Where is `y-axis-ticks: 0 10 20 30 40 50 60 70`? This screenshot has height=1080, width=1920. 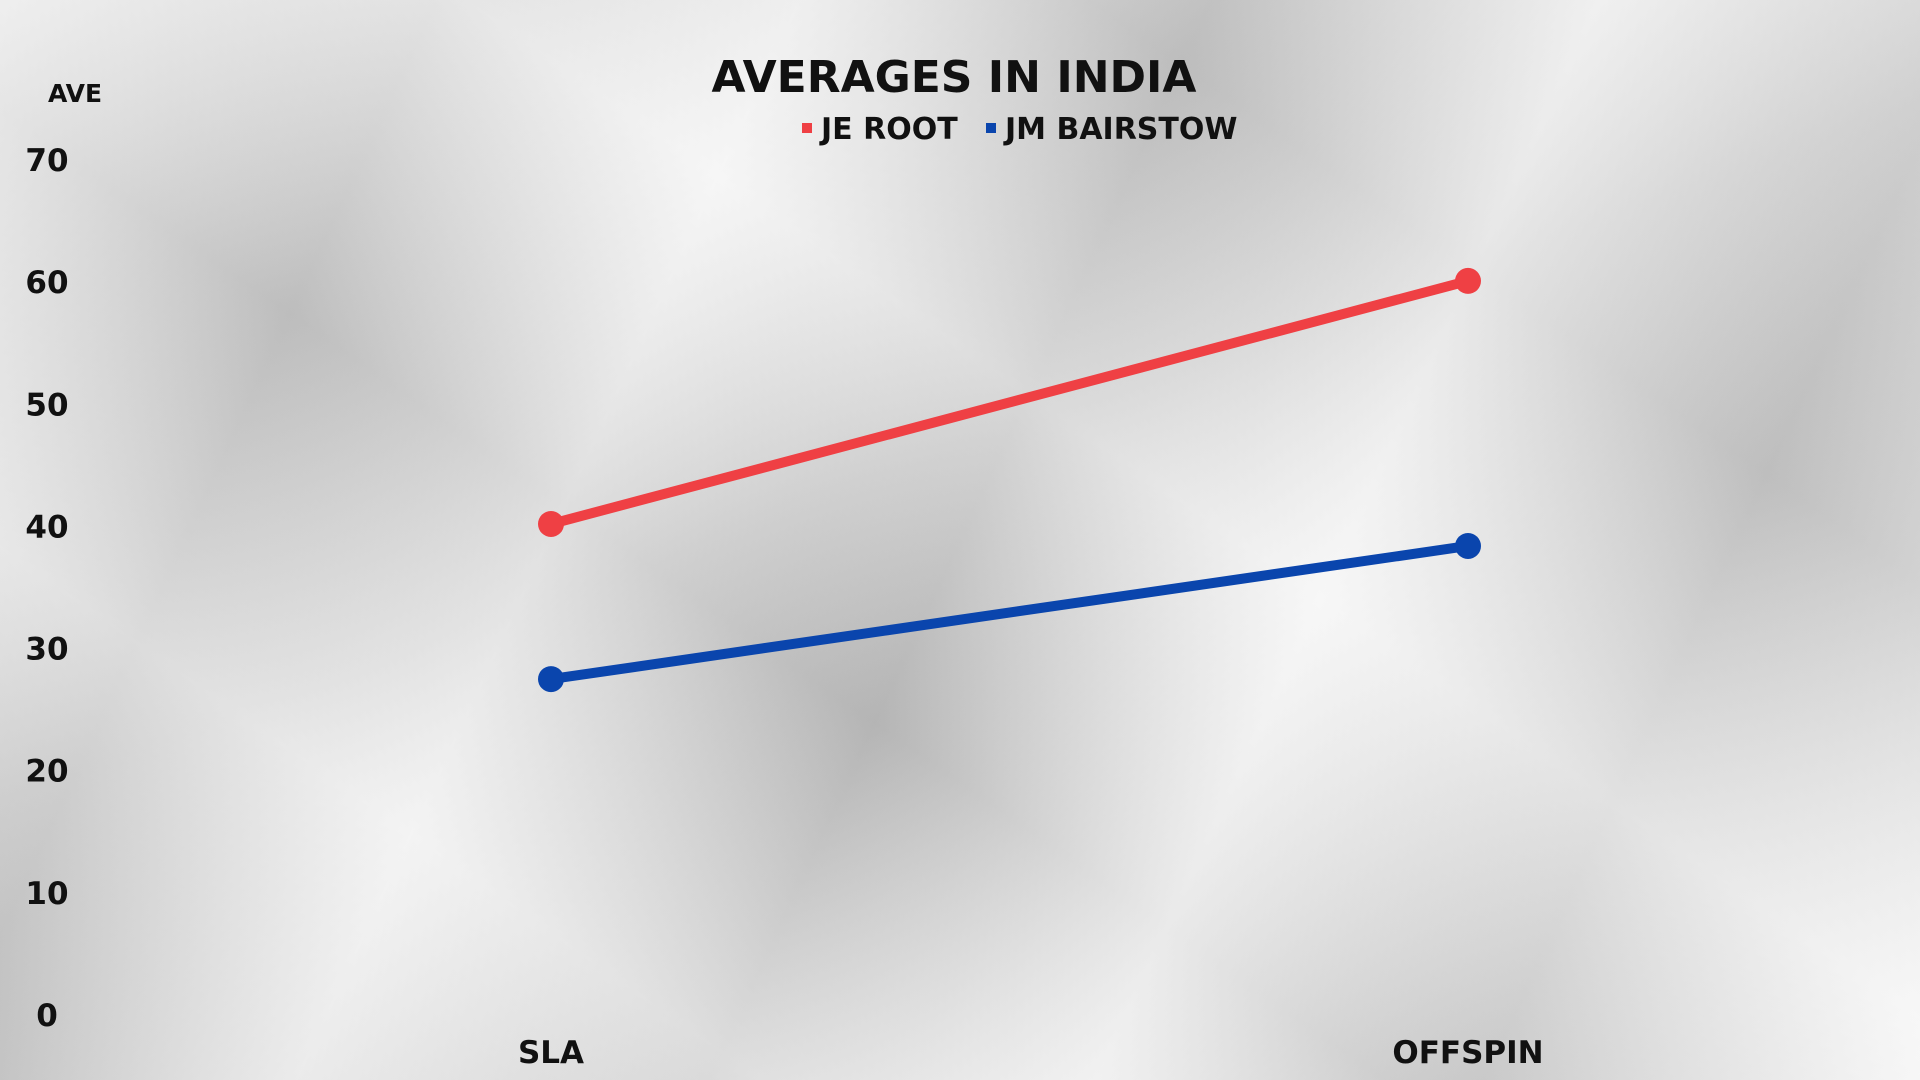 y-axis-ticks: 0 10 20 30 40 50 60 70 is located at coordinates (46, 588).